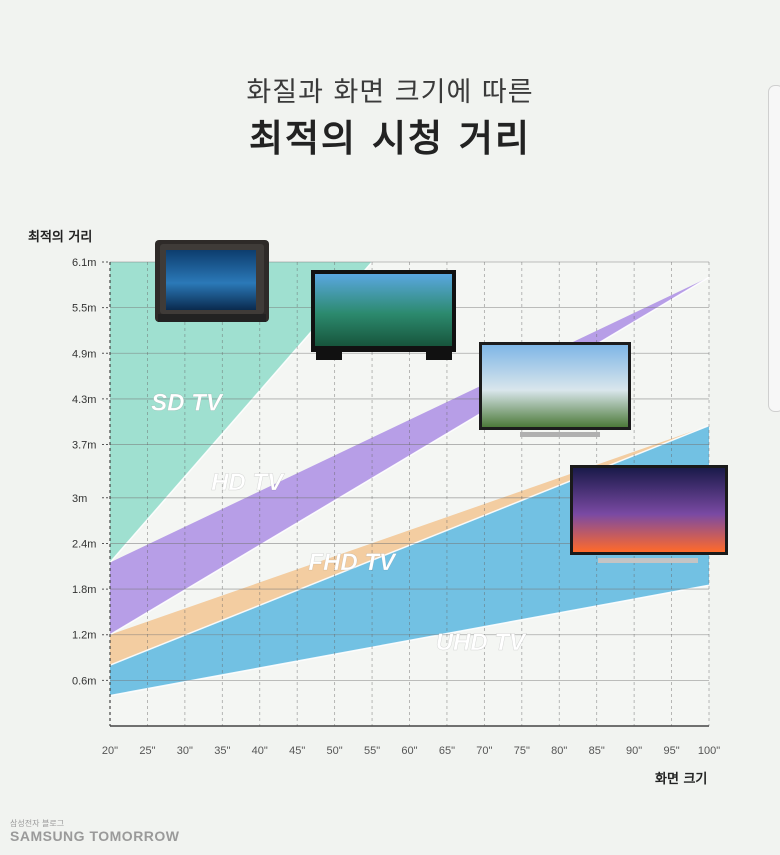  I want to click on x-tick-label: 35", so click(222, 751).